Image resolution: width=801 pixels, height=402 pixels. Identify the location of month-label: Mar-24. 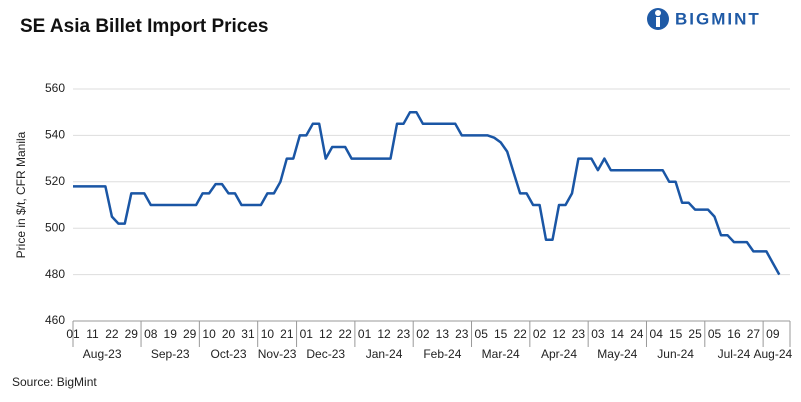
(501, 354).